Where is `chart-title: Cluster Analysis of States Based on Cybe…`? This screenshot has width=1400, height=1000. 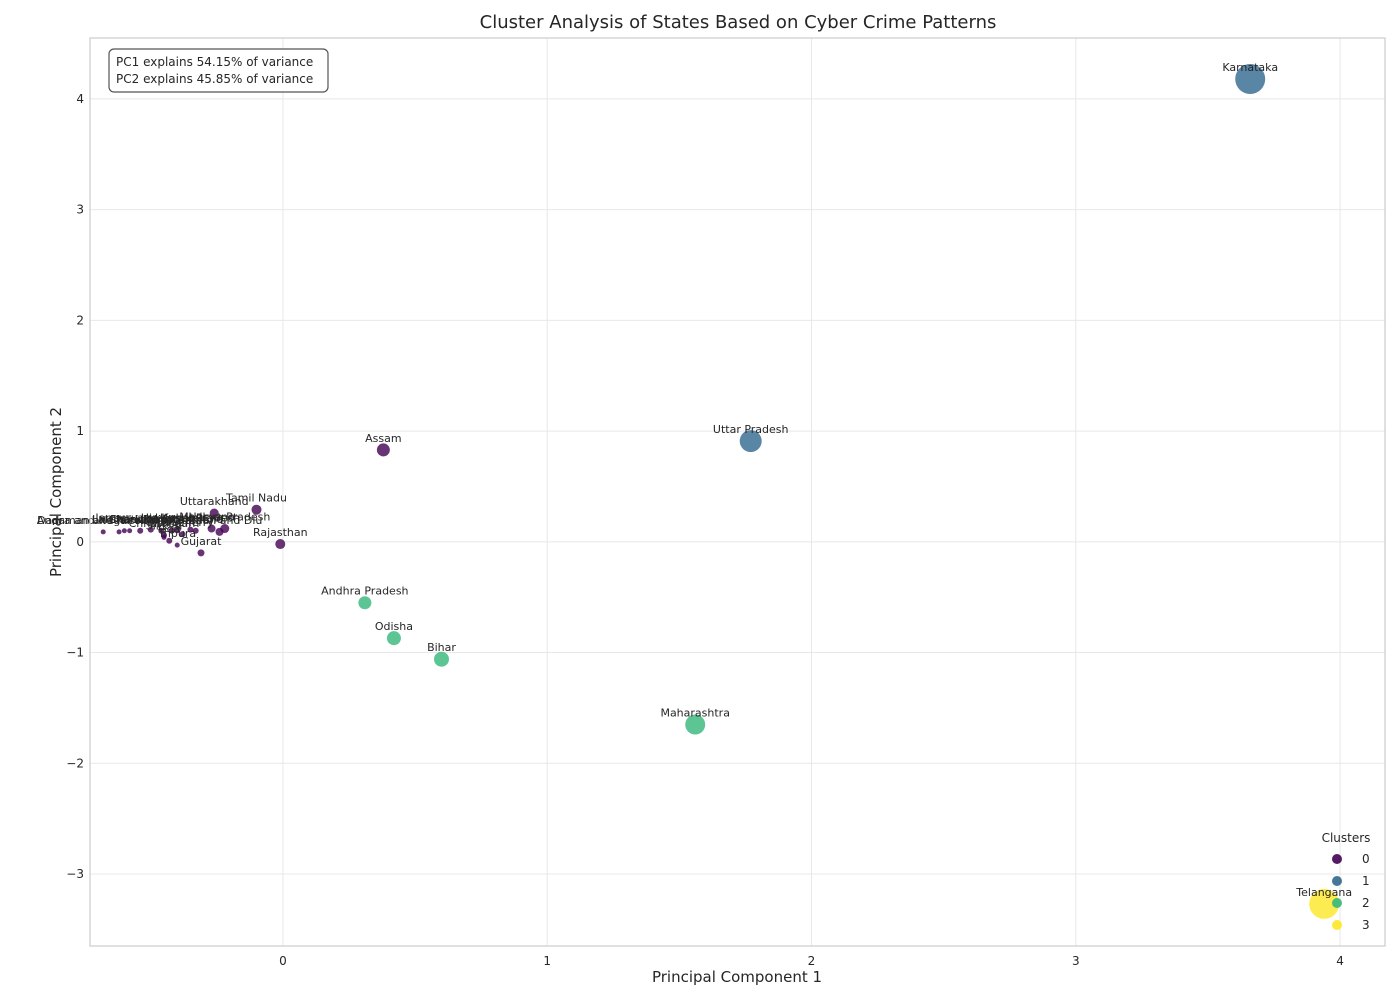 chart-title: Cluster Analysis of States Based on Cybe… is located at coordinates (738, 22).